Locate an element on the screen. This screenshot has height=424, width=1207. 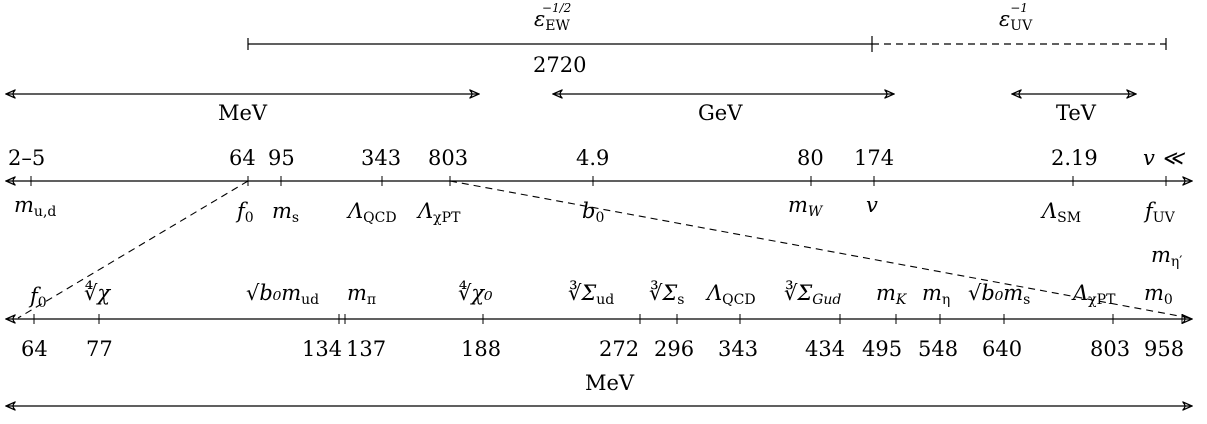
bottom-label: ∜χ₀ is located at coordinates (475, 292).